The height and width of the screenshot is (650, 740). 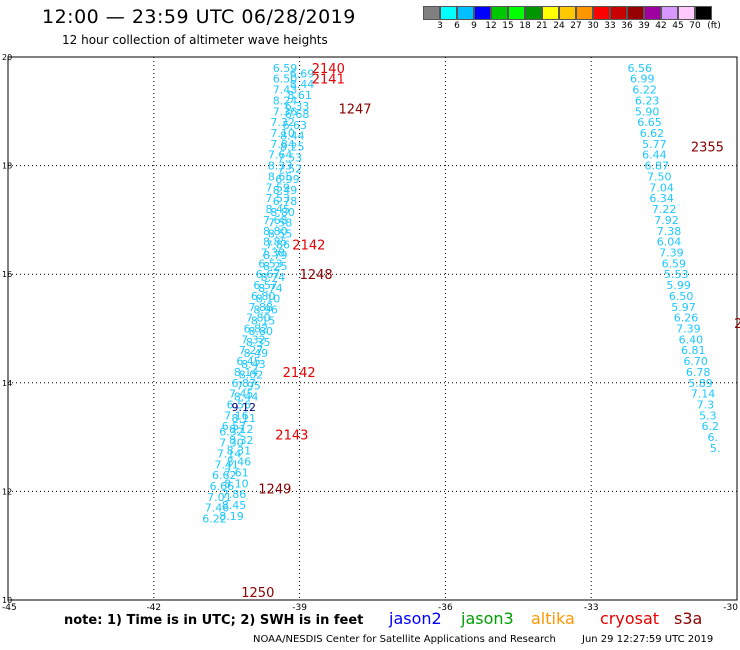 What do you see at coordinates (7, 383) in the screenshot?
I see `y-tick-label: 14` at bounding box center [7, 383].